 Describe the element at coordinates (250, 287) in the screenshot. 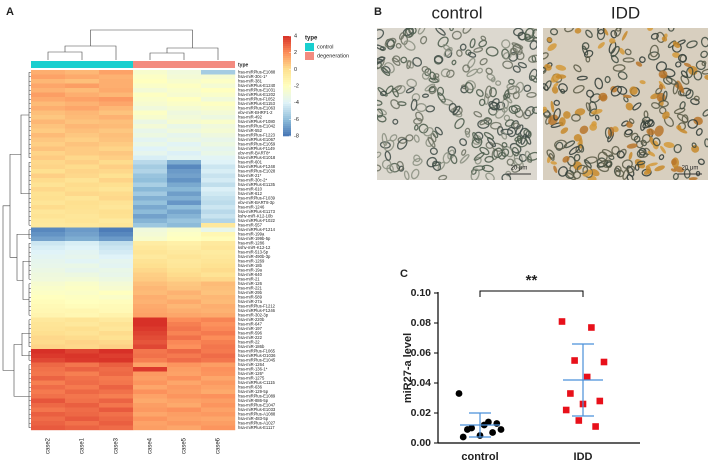

I see `row-label: hsa-miR-221` at that location.